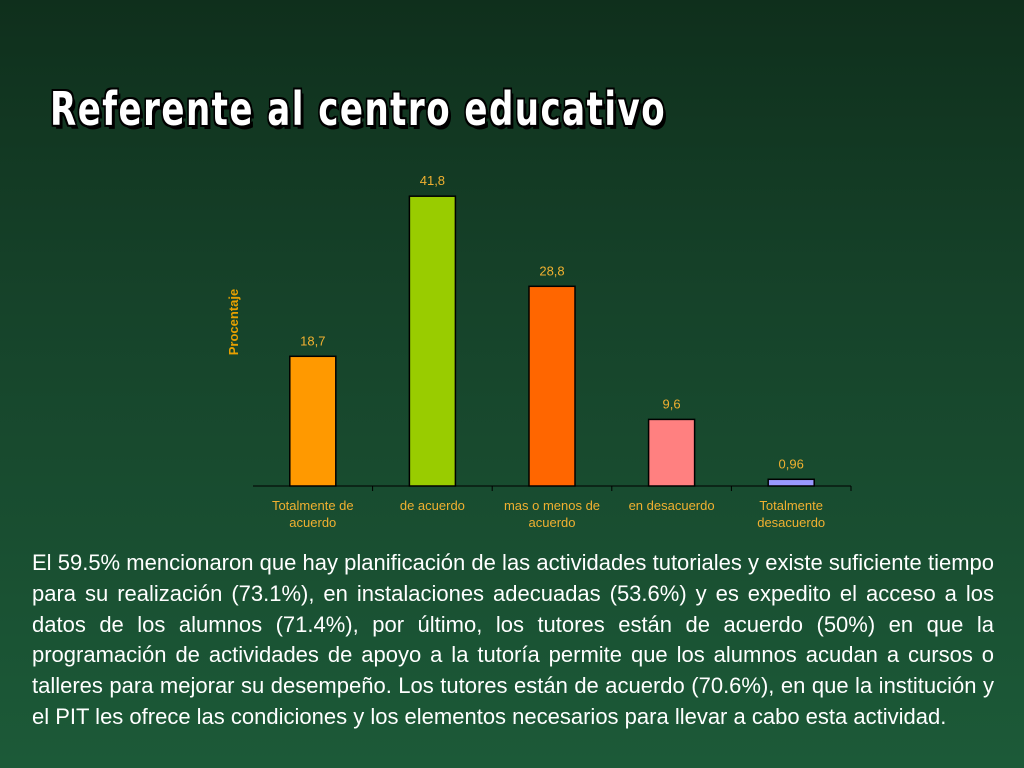 Image resolution: width=1024 pixels, height=768 pixels. Describe the element at coordinates (551, 270) in the screenshot. I see `data-label-3: 28,8` at that location.